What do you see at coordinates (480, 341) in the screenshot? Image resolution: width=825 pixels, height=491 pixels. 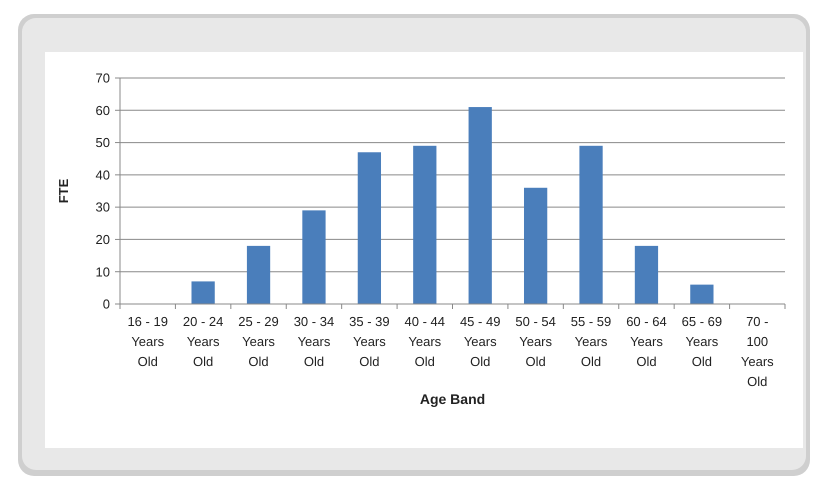 I see `x-tick-label: 45 - 49 Years Old` at bounding box center [480, 341].